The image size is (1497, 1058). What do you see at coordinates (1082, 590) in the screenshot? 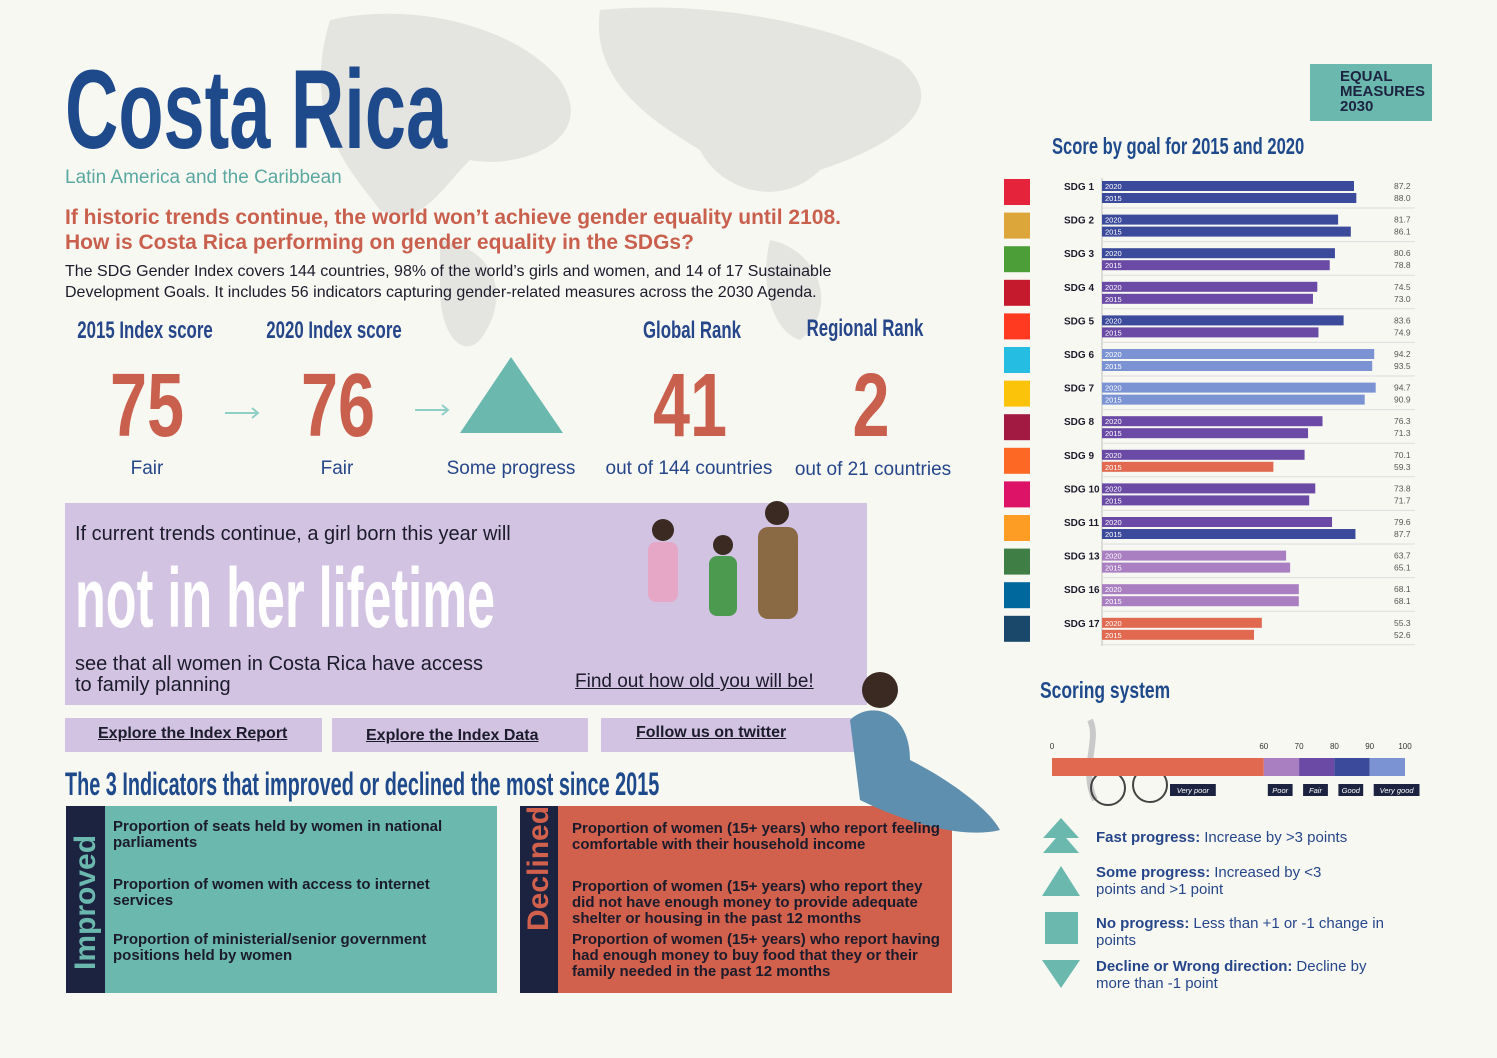
I see `category-label: SDG 16` at bounding box center [1082, 590].